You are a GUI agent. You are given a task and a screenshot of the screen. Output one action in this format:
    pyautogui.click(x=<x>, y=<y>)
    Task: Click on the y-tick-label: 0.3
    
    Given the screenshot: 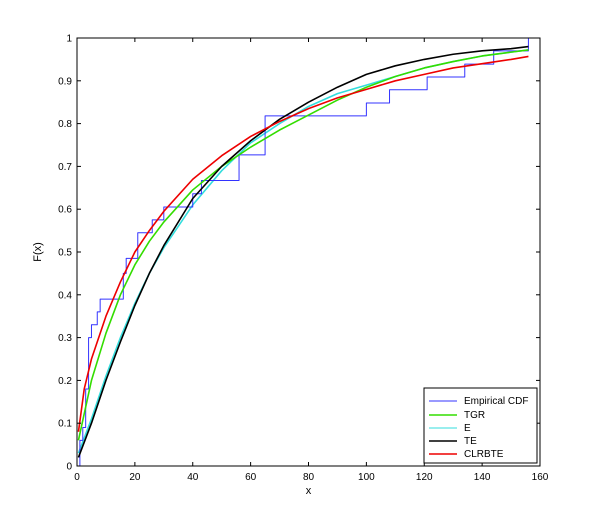 What is the action you would take?
    pyautogui.click(x=65, y=338)
    